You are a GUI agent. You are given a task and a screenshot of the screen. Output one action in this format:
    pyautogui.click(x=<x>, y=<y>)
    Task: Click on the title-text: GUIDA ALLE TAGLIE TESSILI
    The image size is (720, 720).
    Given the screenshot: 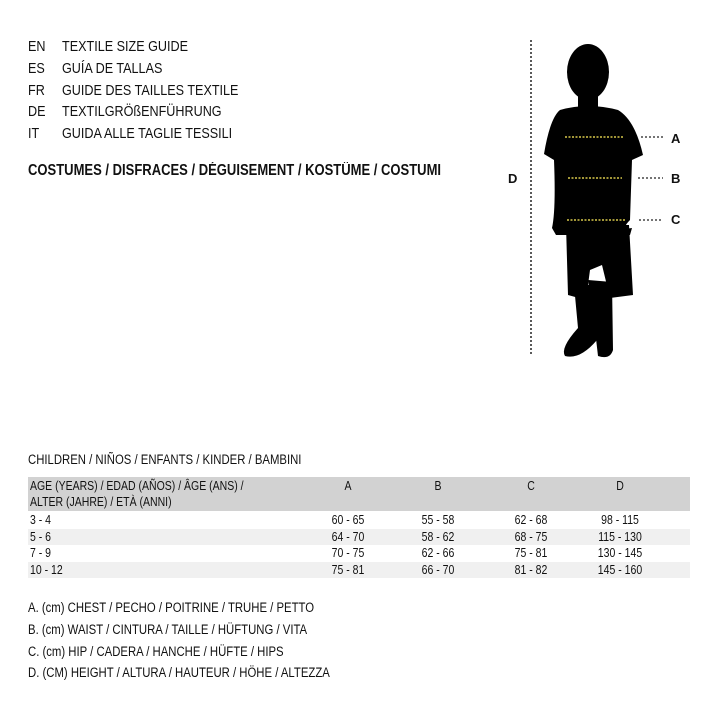 What is the action you would take?
    pyautogui.click(x=147, y=133)
    